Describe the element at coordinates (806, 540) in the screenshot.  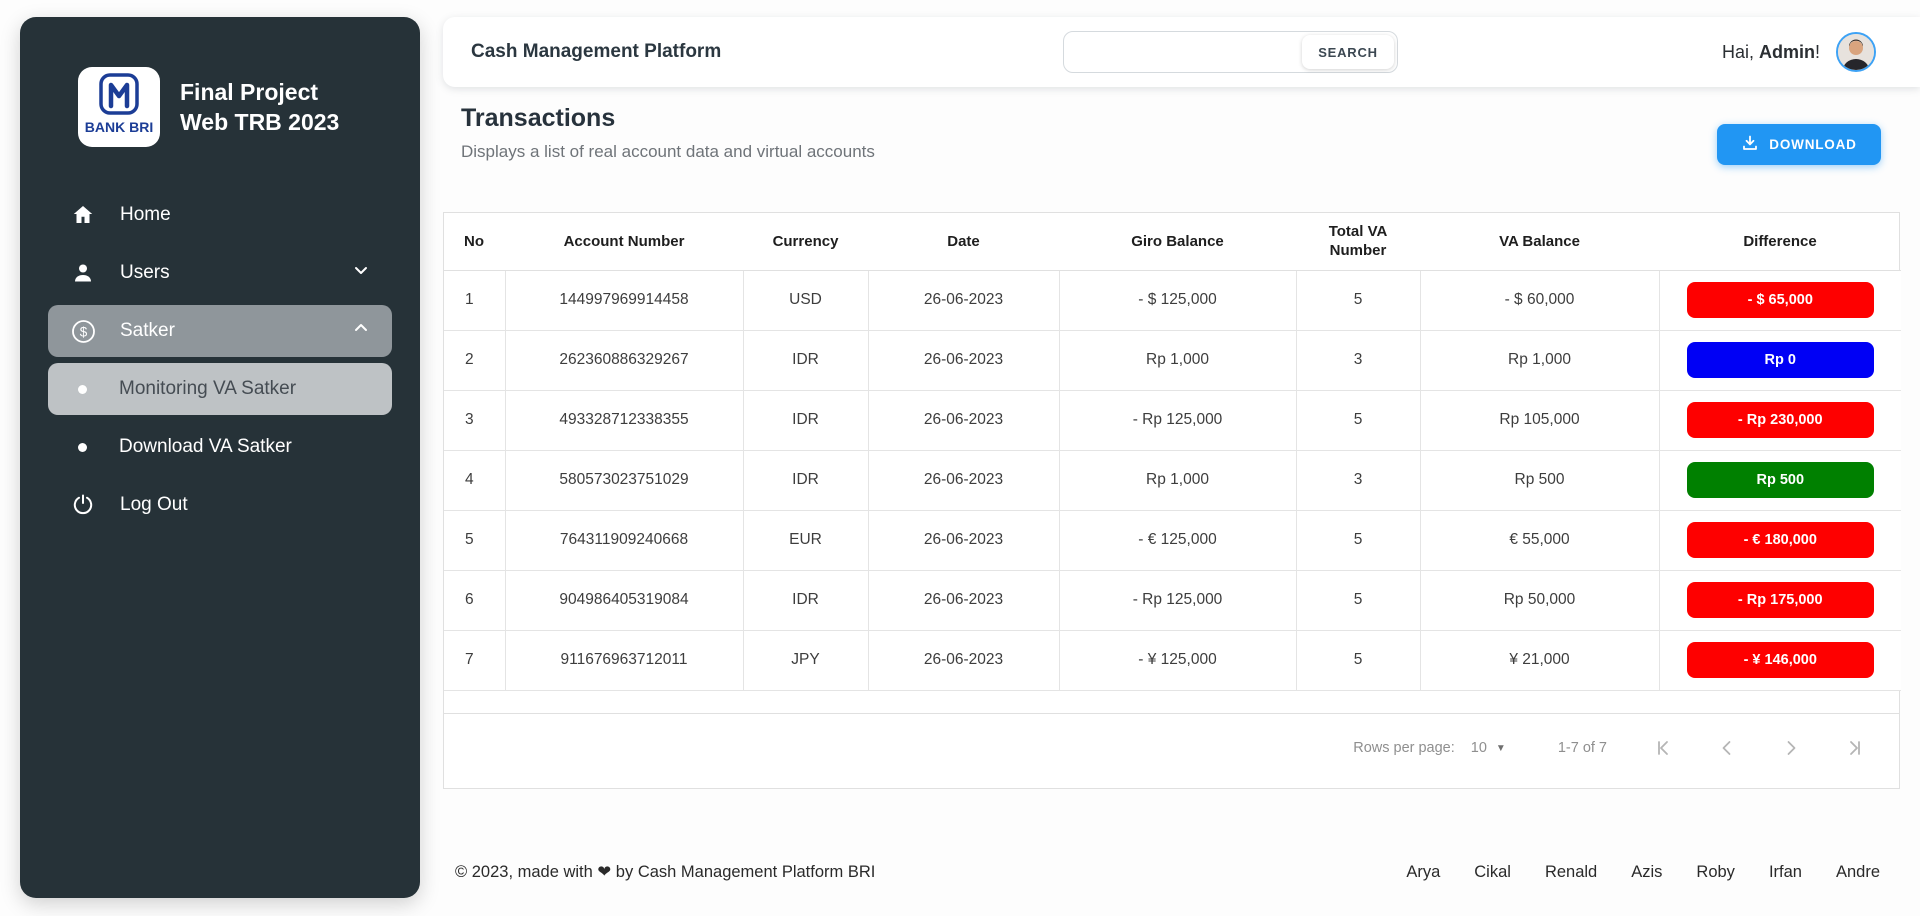
I see `row-currency: EUR` at that location.